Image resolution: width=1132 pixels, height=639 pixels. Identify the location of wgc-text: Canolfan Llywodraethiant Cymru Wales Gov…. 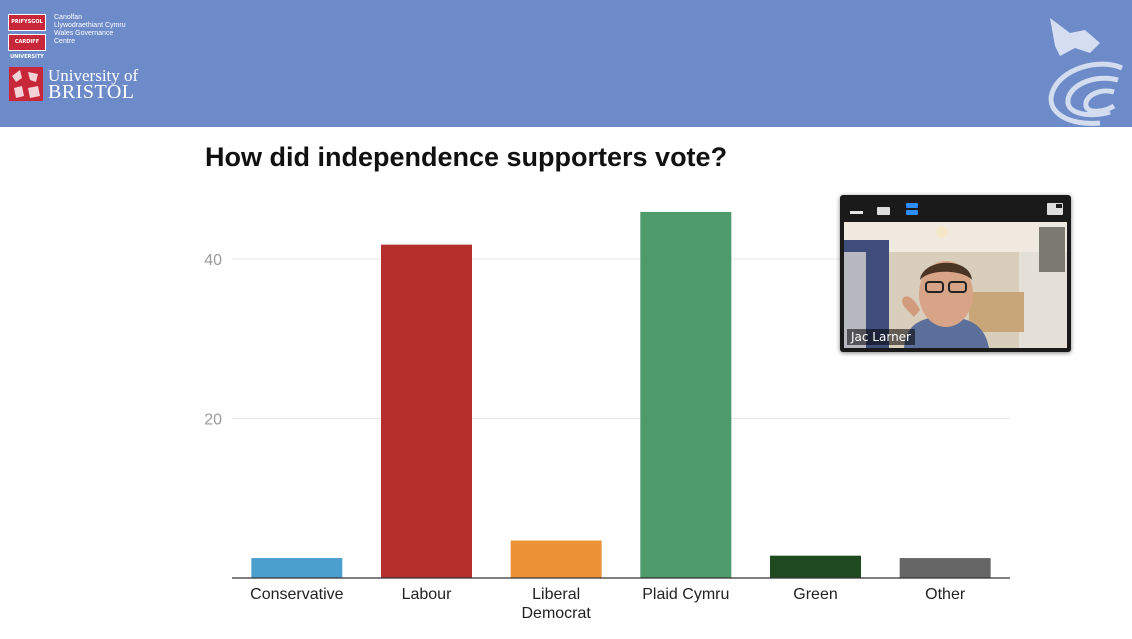
(99, 30).